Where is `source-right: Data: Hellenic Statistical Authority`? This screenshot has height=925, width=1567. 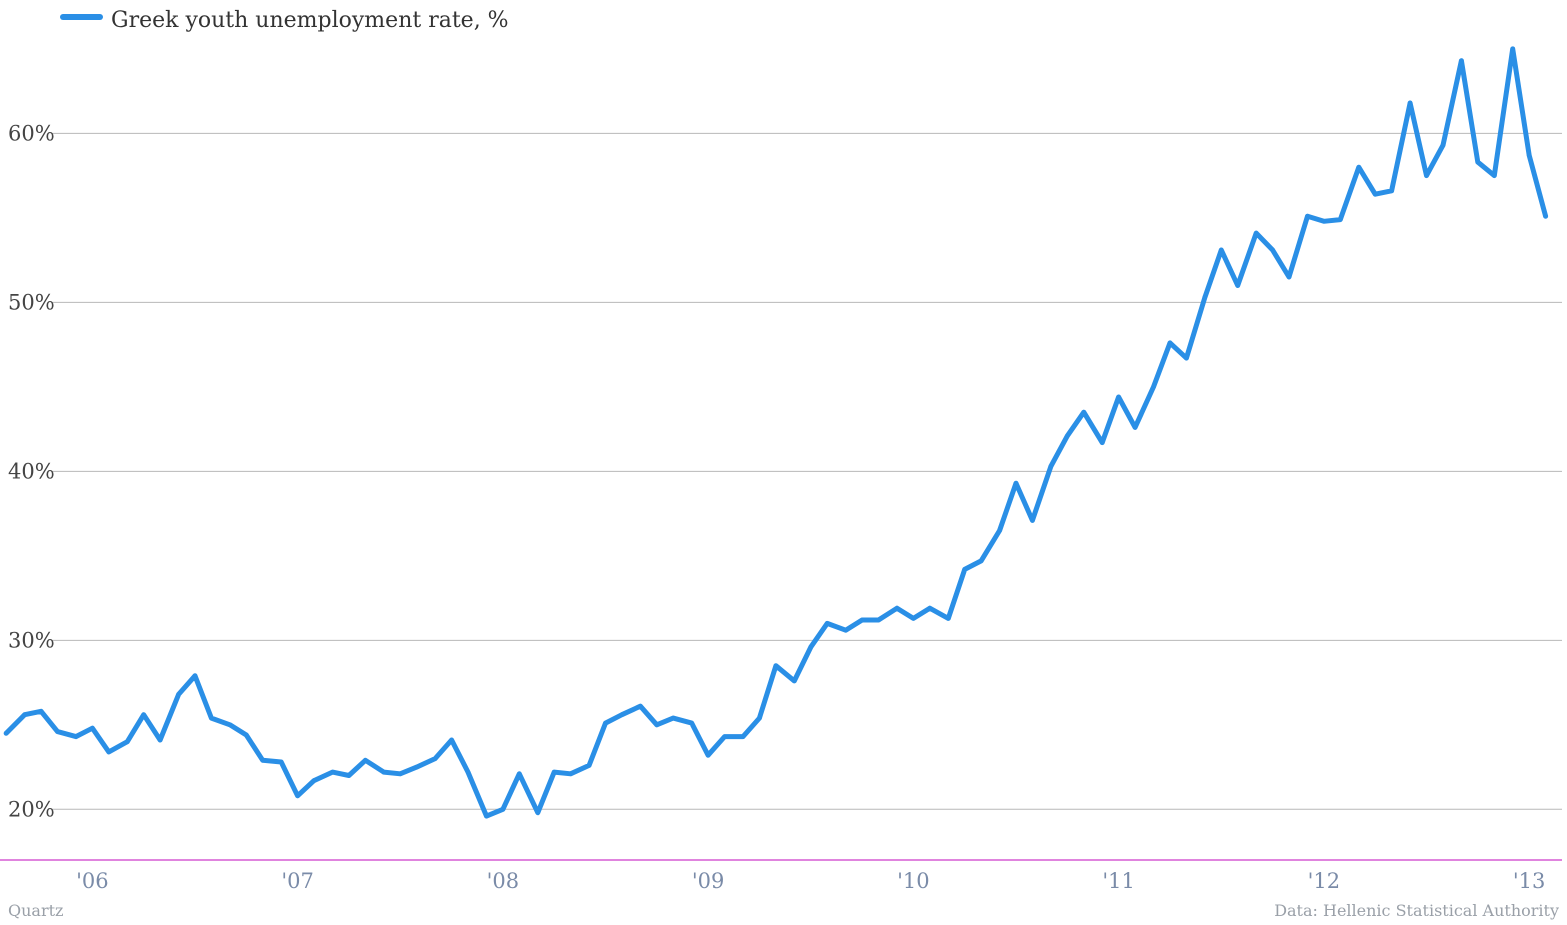 source-right: Data: Hellenic Statistical Authority is located at coordinates (1416, 910).